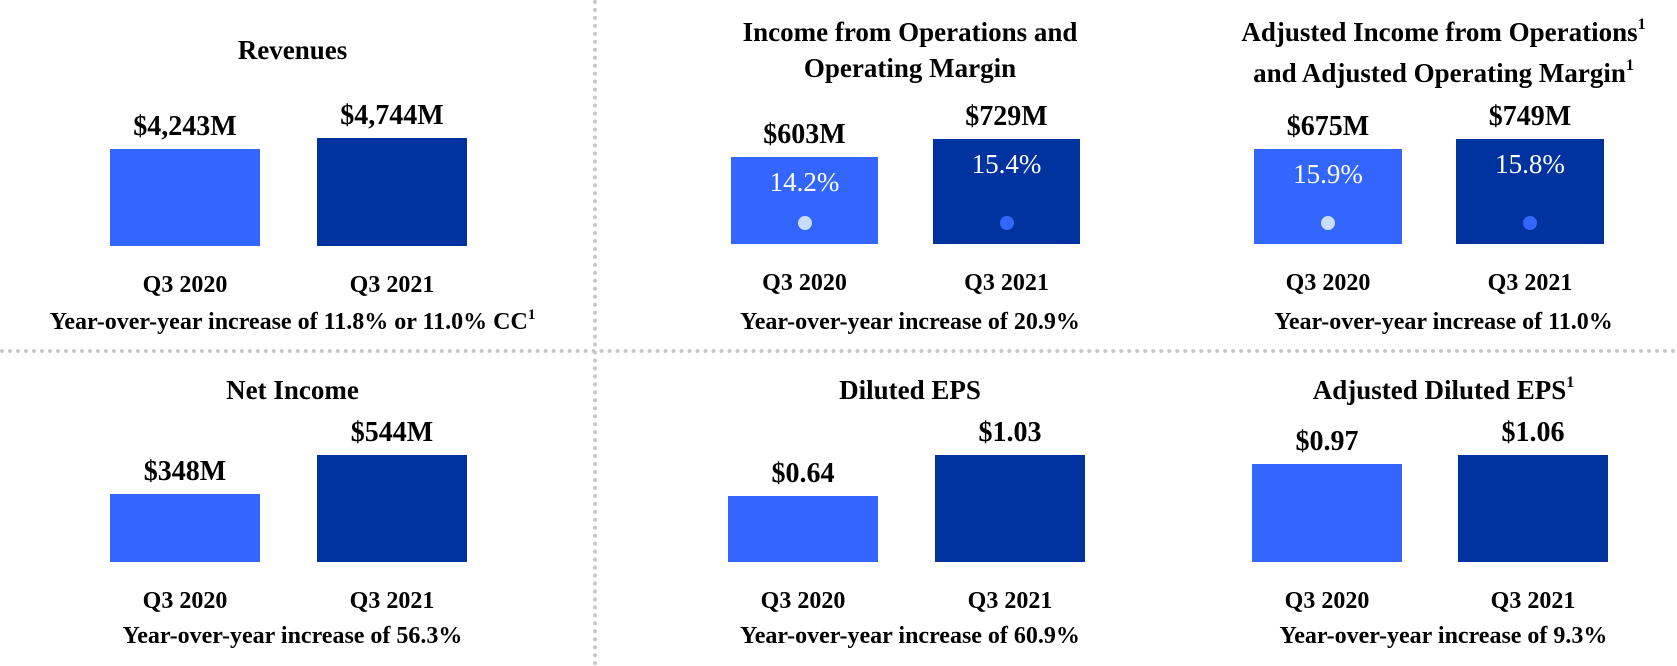  What do you see at coordinates (1533, 432) in the screenshot?
I see `value-label: $1.06` at bounding box center [1533, 432].